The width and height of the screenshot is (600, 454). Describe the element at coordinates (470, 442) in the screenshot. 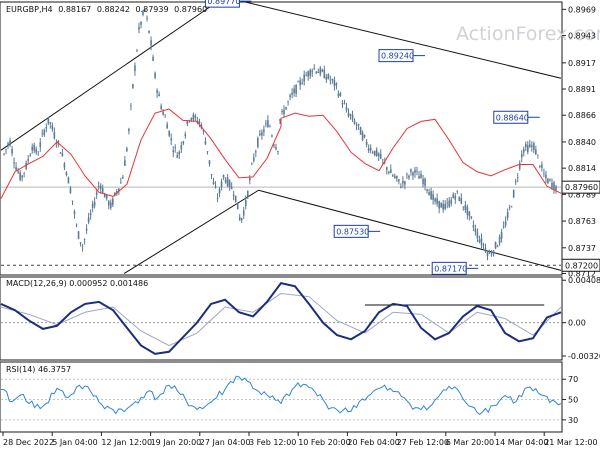

I see `x-tick-label: 6 Mar 20:00` at that location.